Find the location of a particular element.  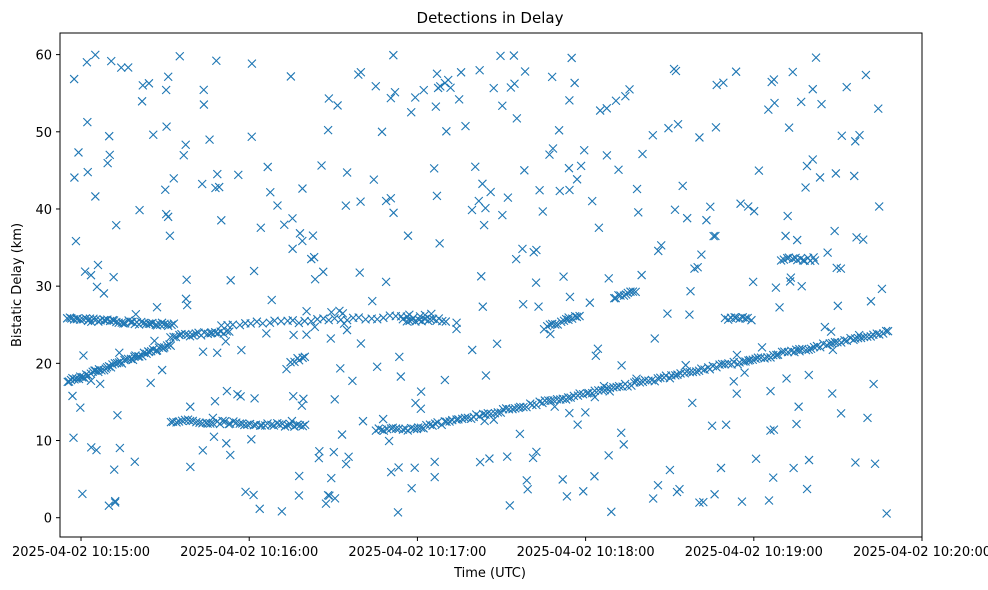

data-point-track-25-d is located at coordinates (751, 320).